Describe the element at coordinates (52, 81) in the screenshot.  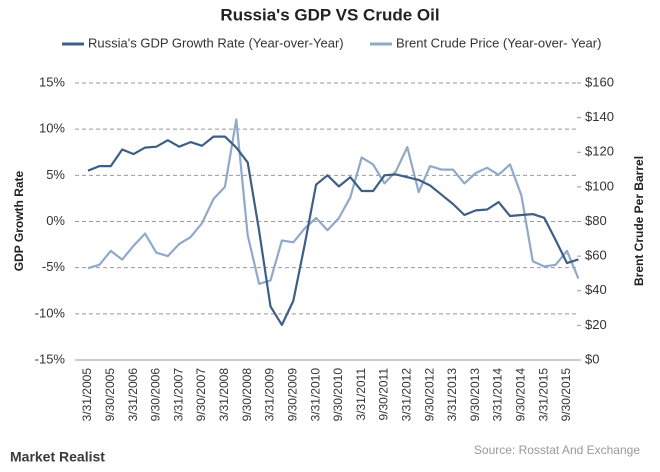
I see `y-tick-label: 15%` at that location.